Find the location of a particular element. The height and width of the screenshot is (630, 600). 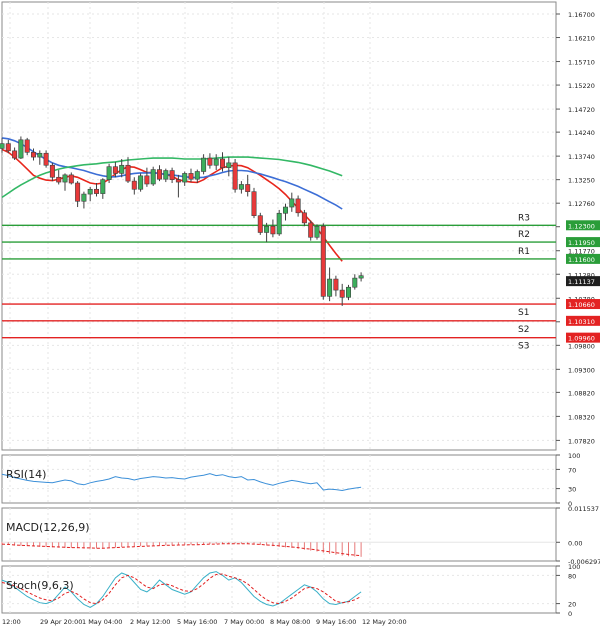

level-tag-text: 1.12300 is located at coordinates (581, 226).